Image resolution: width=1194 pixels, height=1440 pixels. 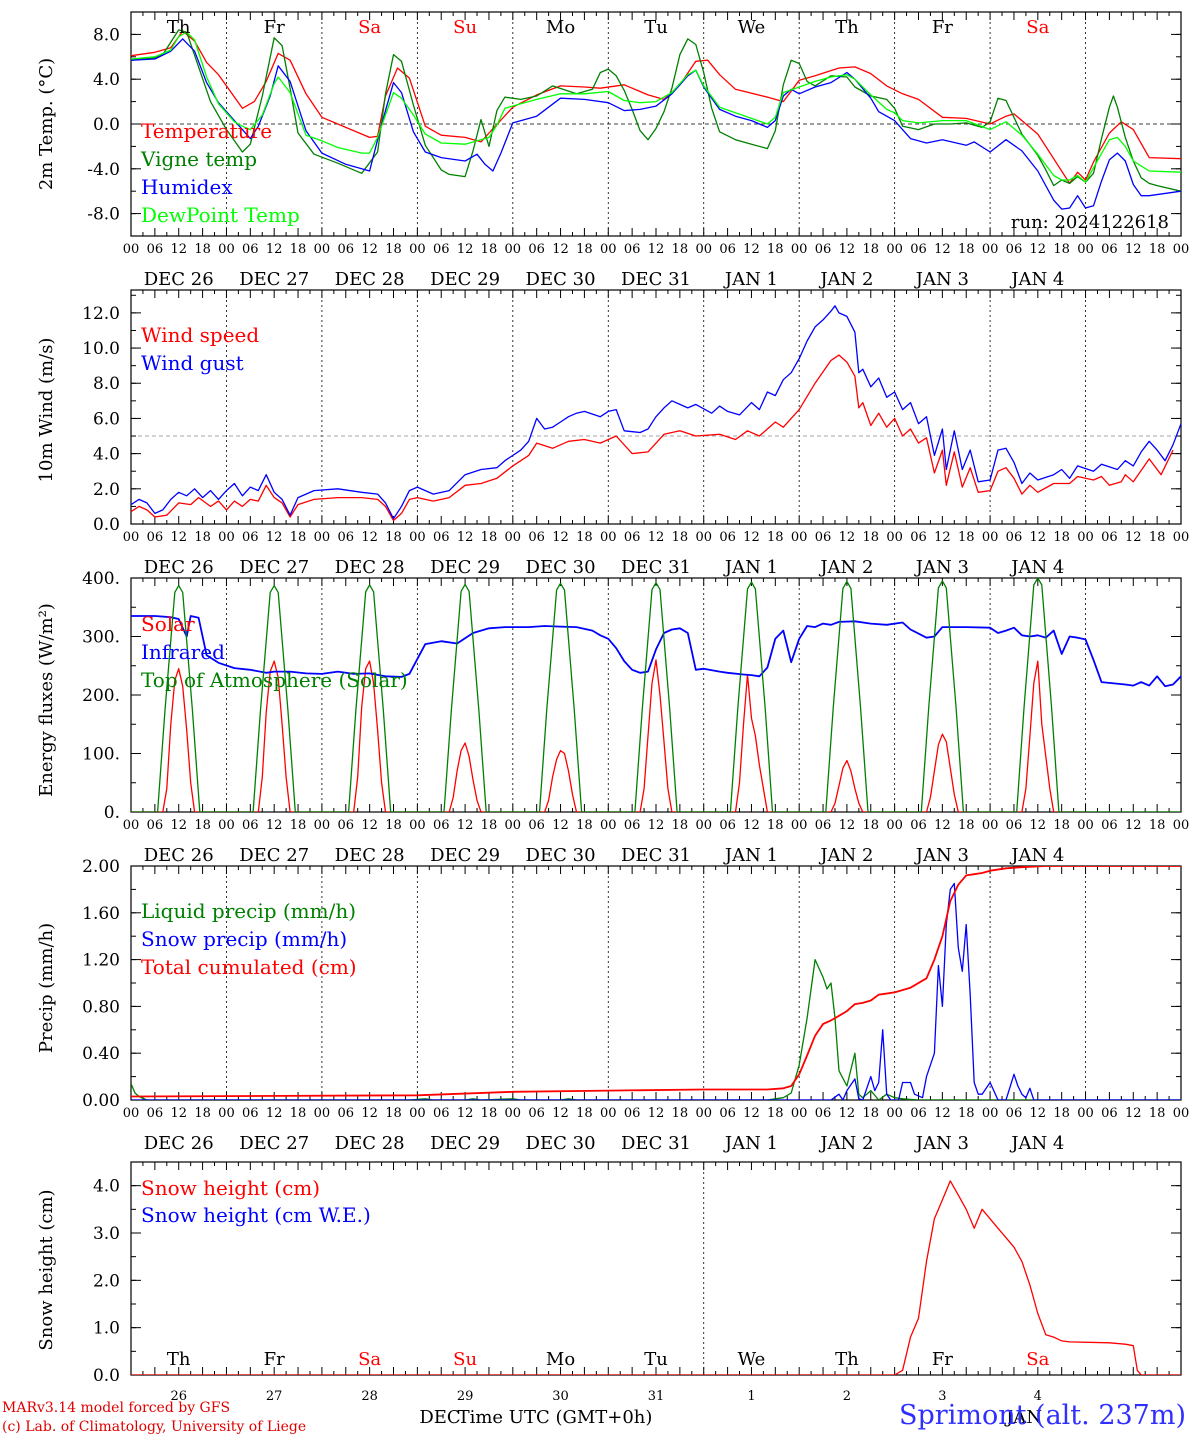 I want to click on x-axis-title: Time UTC (GMT+0h), so click(x=555, y=1417).